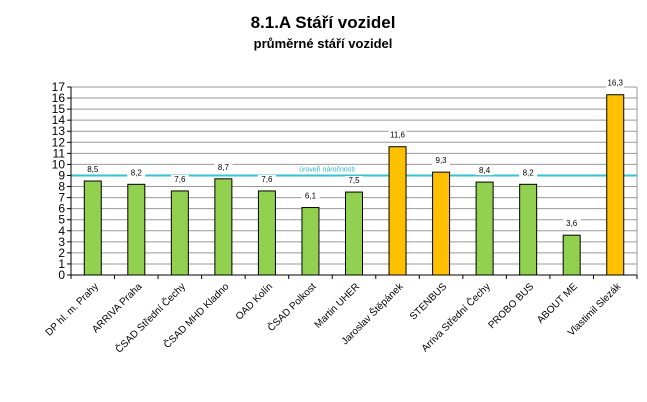 The width and height of the screenshot is (647, 402). What do you see at coordinates (61, 209) in the screenshot?
I see `y-tick-label: 6` at bounding box center [61, 209].